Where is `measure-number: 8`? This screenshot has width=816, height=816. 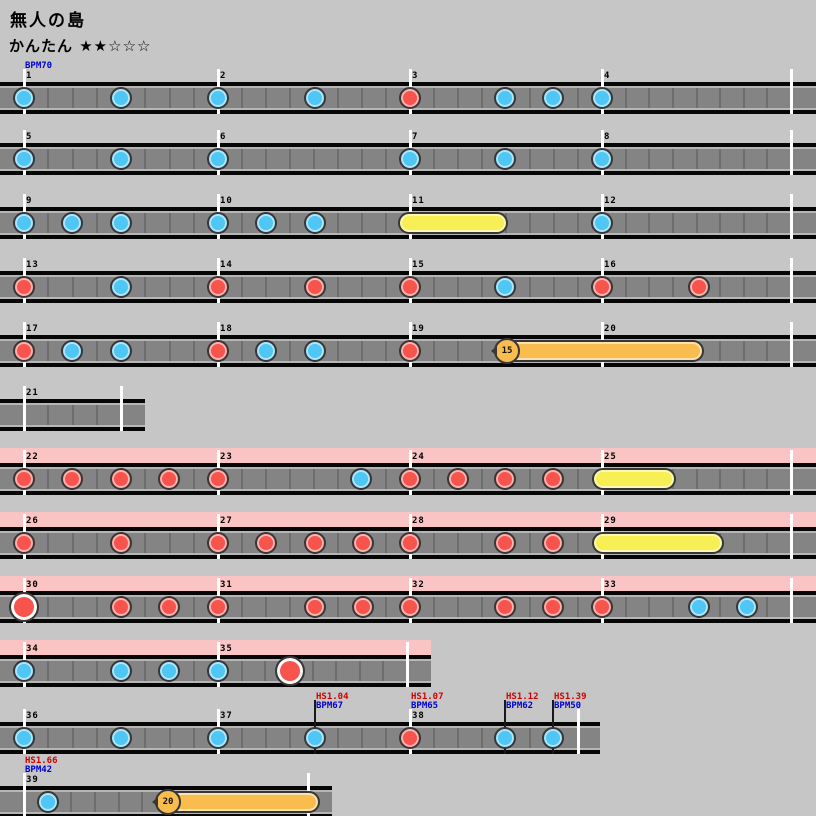
measure-number: 8 is located at coordinates (607, 137).